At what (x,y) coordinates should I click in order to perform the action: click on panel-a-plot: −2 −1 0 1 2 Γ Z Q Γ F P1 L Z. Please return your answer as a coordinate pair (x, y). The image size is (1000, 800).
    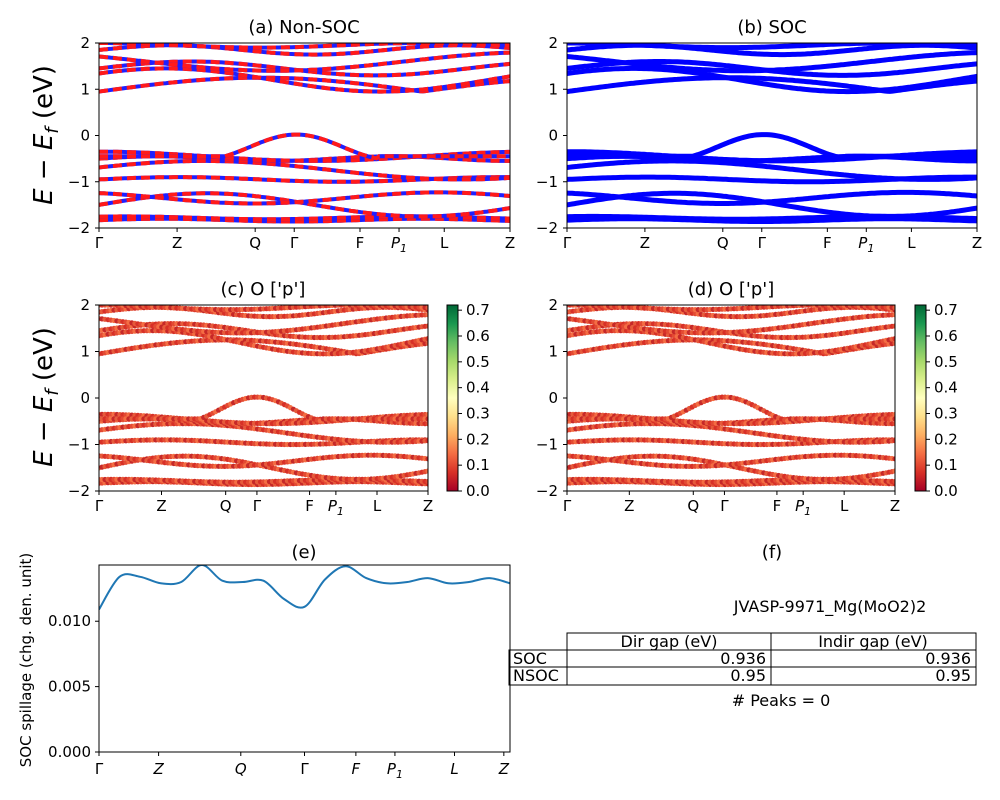
    Looking at the image, I should click on (291, 144).